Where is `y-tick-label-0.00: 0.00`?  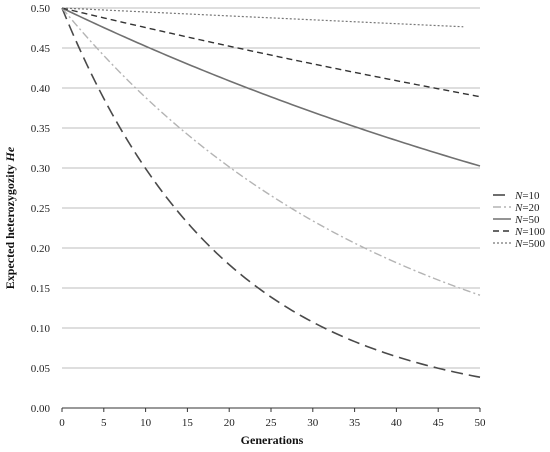 y-tick-label-0.00: 0.00 is located at coordinates (41, 409).